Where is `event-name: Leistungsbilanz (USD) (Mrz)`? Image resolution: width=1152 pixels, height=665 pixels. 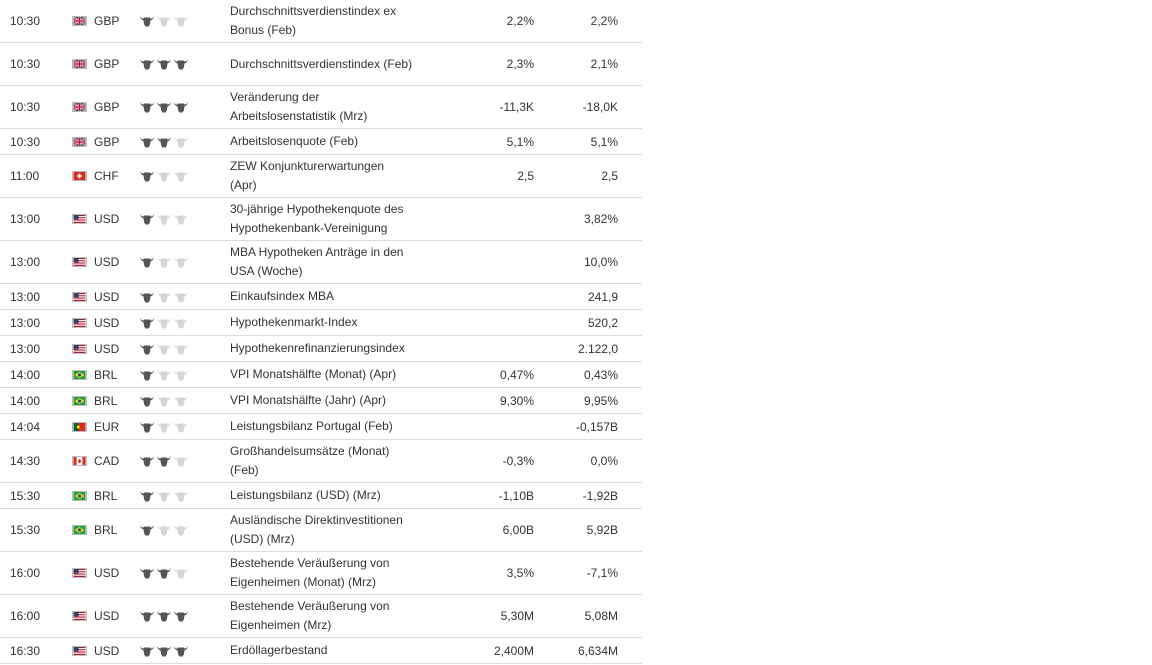 event-name: Leistungsbilanz (USD) (Mrz) is located at coordinates (305, 495).